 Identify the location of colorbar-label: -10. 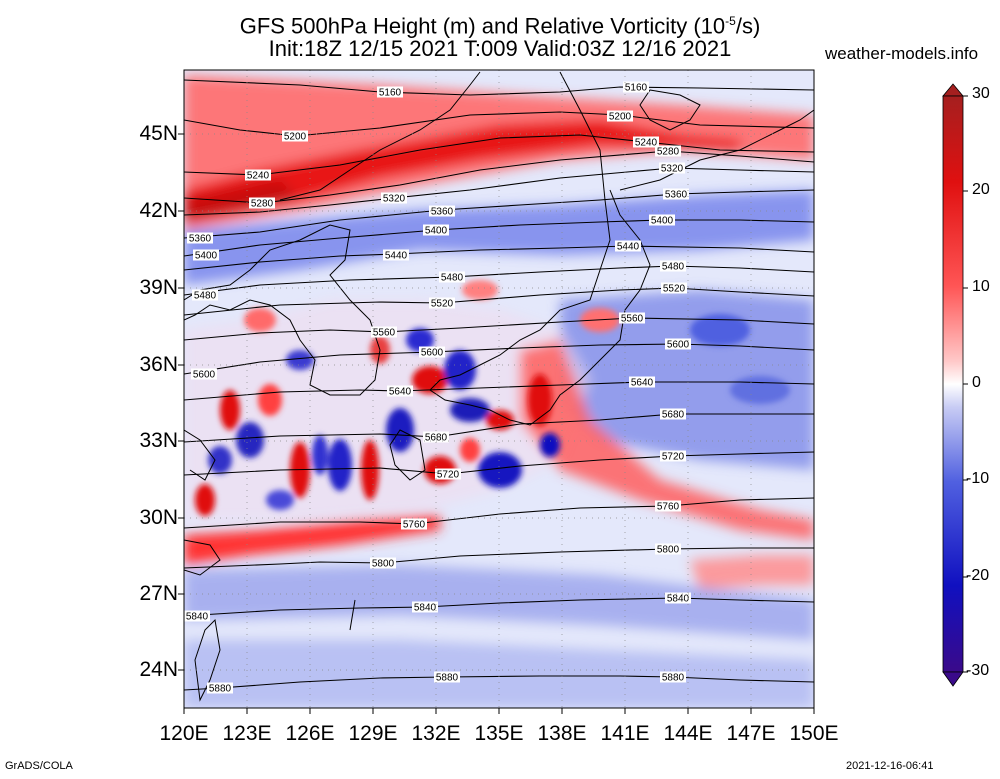
(978, 478).